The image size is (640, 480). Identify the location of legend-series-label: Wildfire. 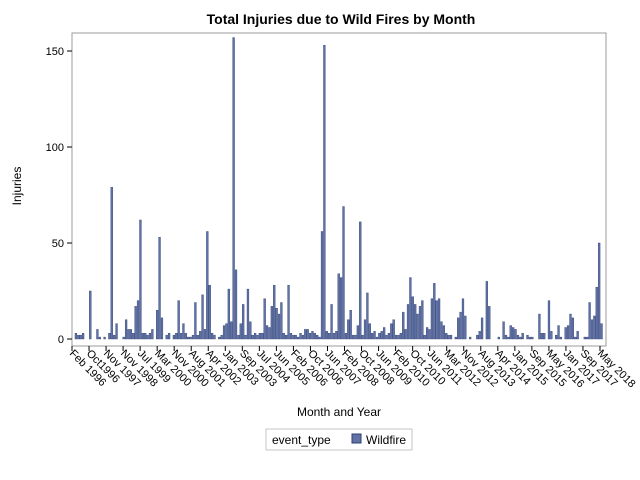
(386, 440).